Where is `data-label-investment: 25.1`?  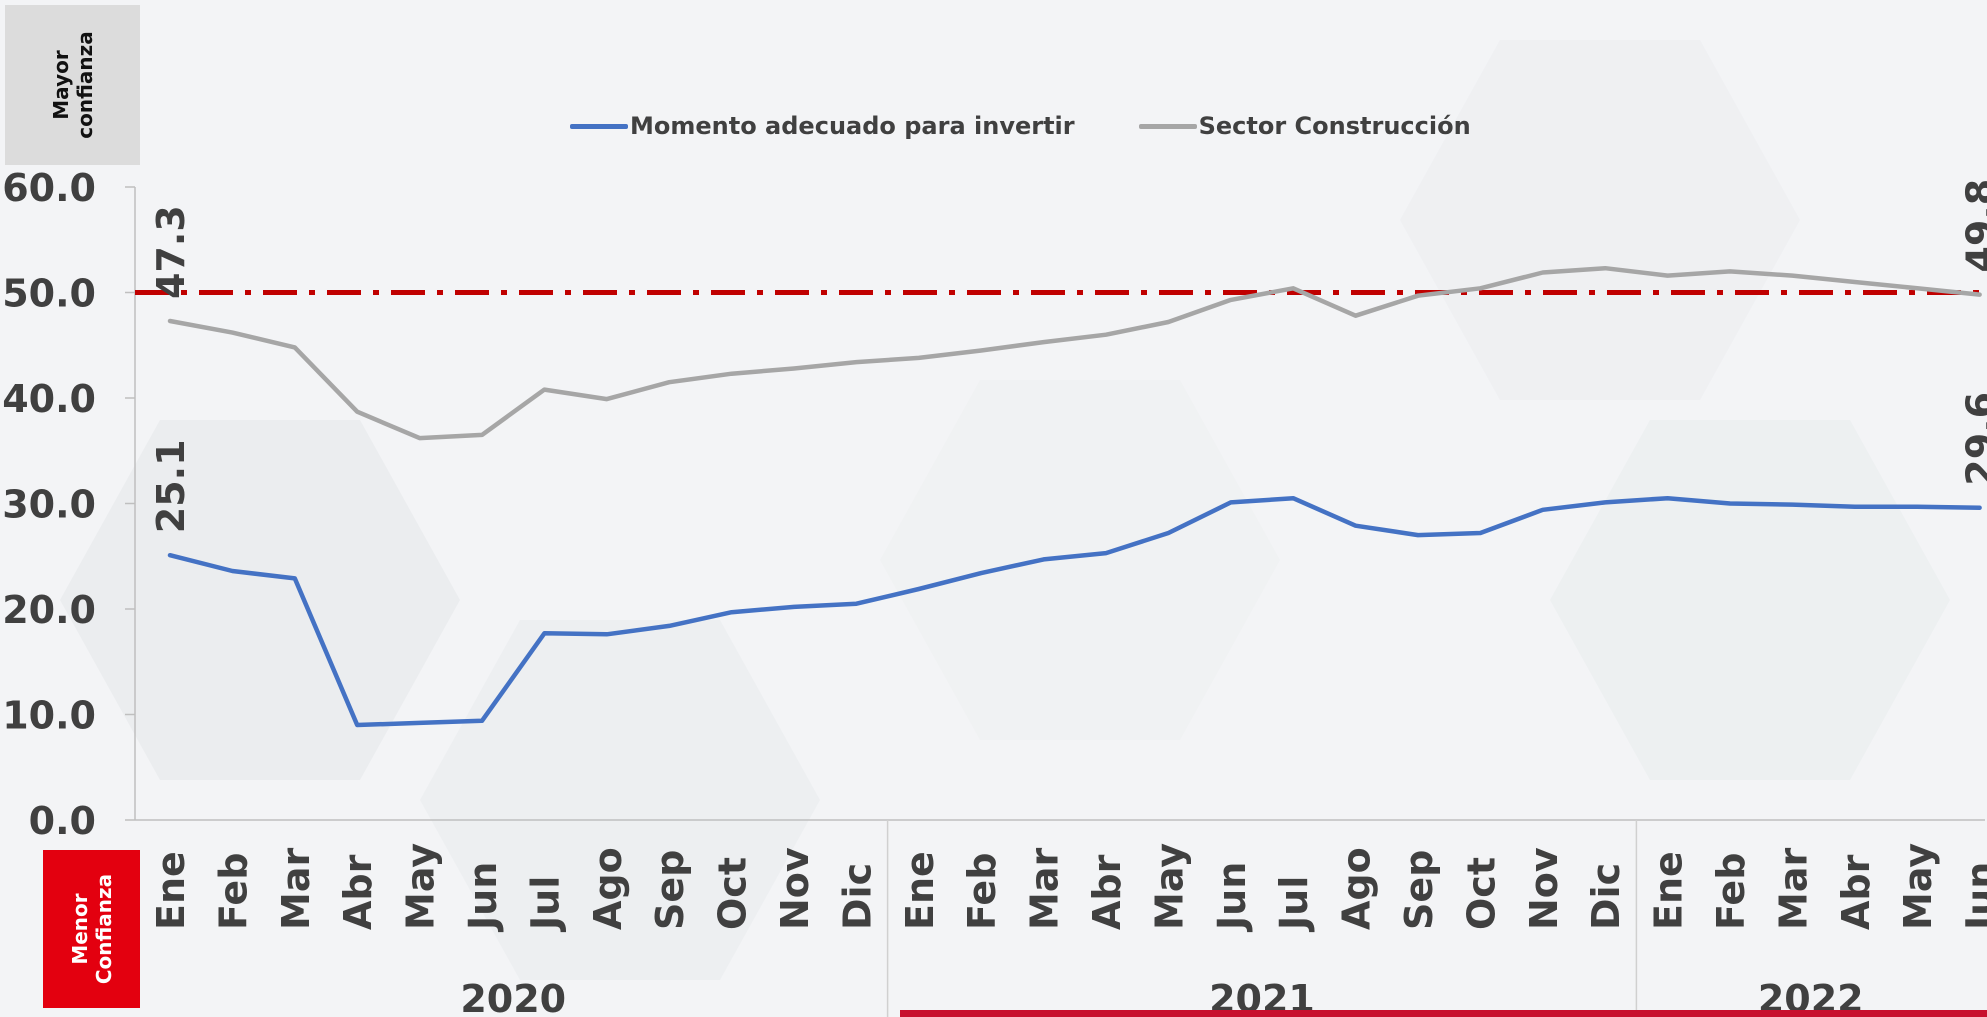
data-label-investment: 25.1 is located at coordinates (171, 486).